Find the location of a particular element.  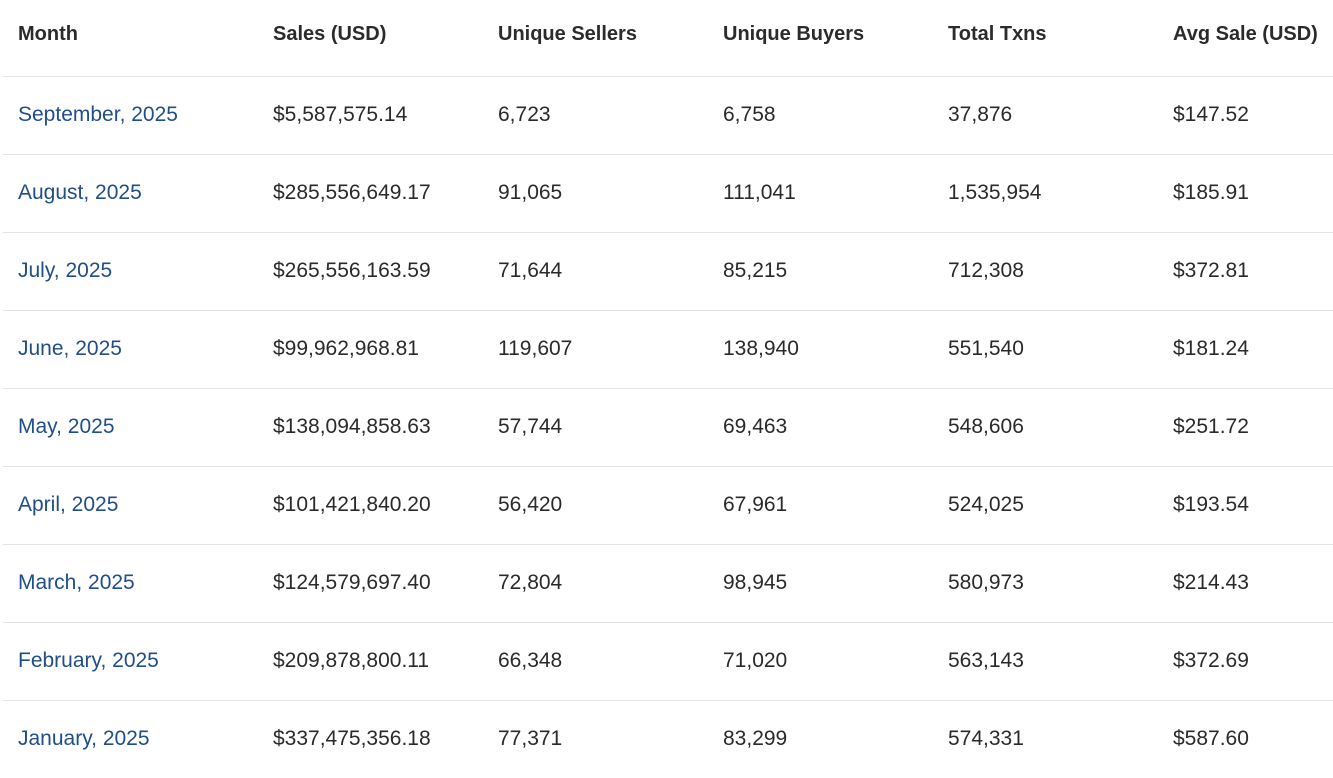

txns-cell: 574,331 is located at coordinates (986, 739).